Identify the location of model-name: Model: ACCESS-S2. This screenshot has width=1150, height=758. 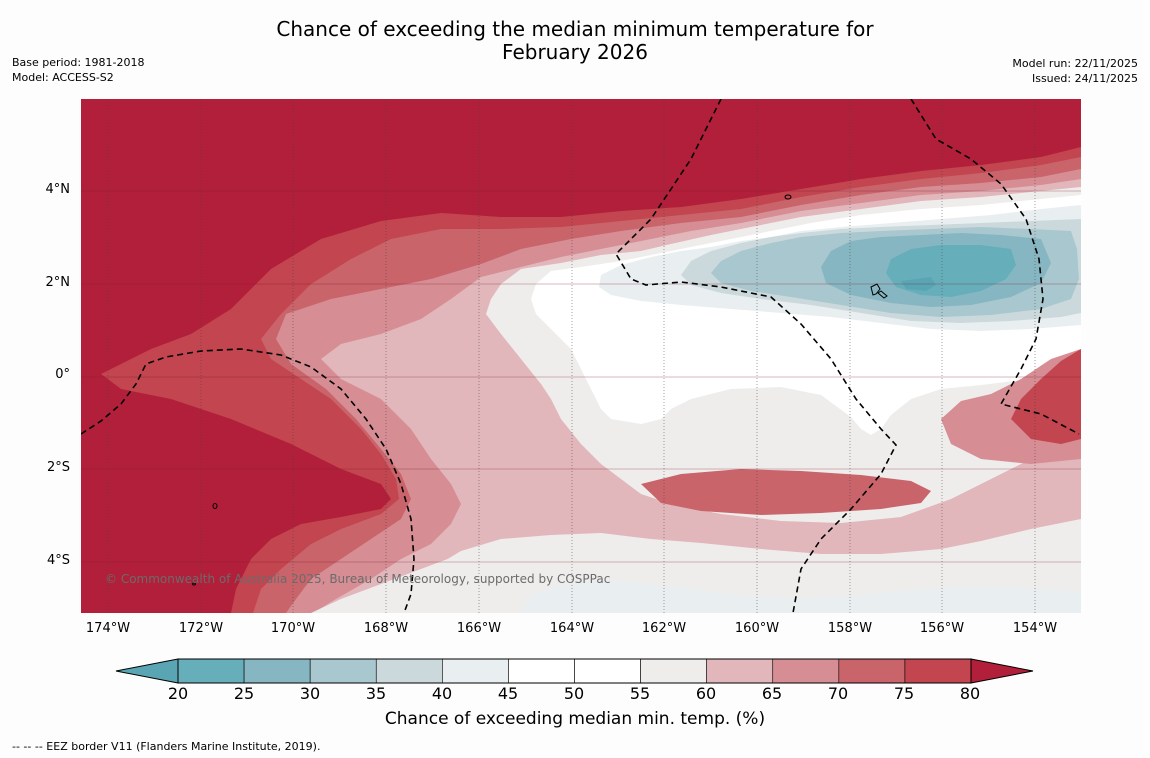
(63, 77).